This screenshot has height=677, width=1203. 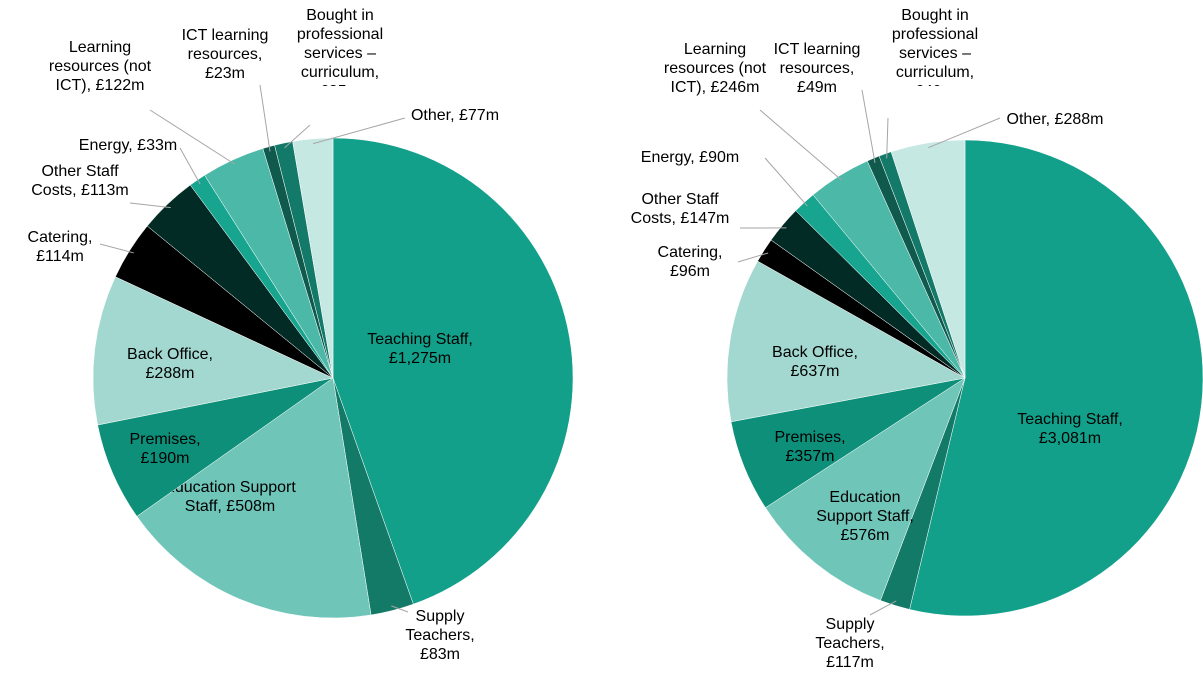 I want to click on data-label-box: Other Staff Costs, £113m, so click(x=80, y=181).